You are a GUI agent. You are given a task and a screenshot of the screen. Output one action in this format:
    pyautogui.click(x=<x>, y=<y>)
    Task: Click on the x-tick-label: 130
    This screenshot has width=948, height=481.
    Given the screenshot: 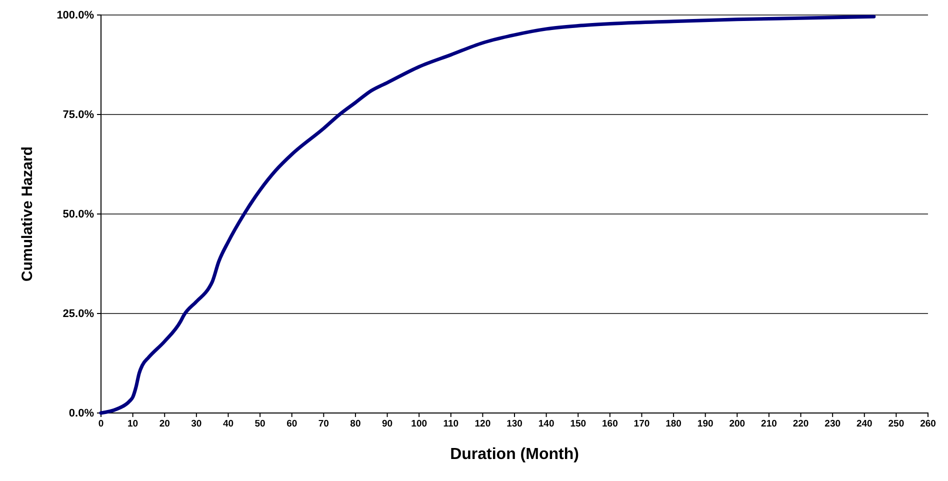 What is the action you would take?
    pyautogui.click(x=514, y=424)
    